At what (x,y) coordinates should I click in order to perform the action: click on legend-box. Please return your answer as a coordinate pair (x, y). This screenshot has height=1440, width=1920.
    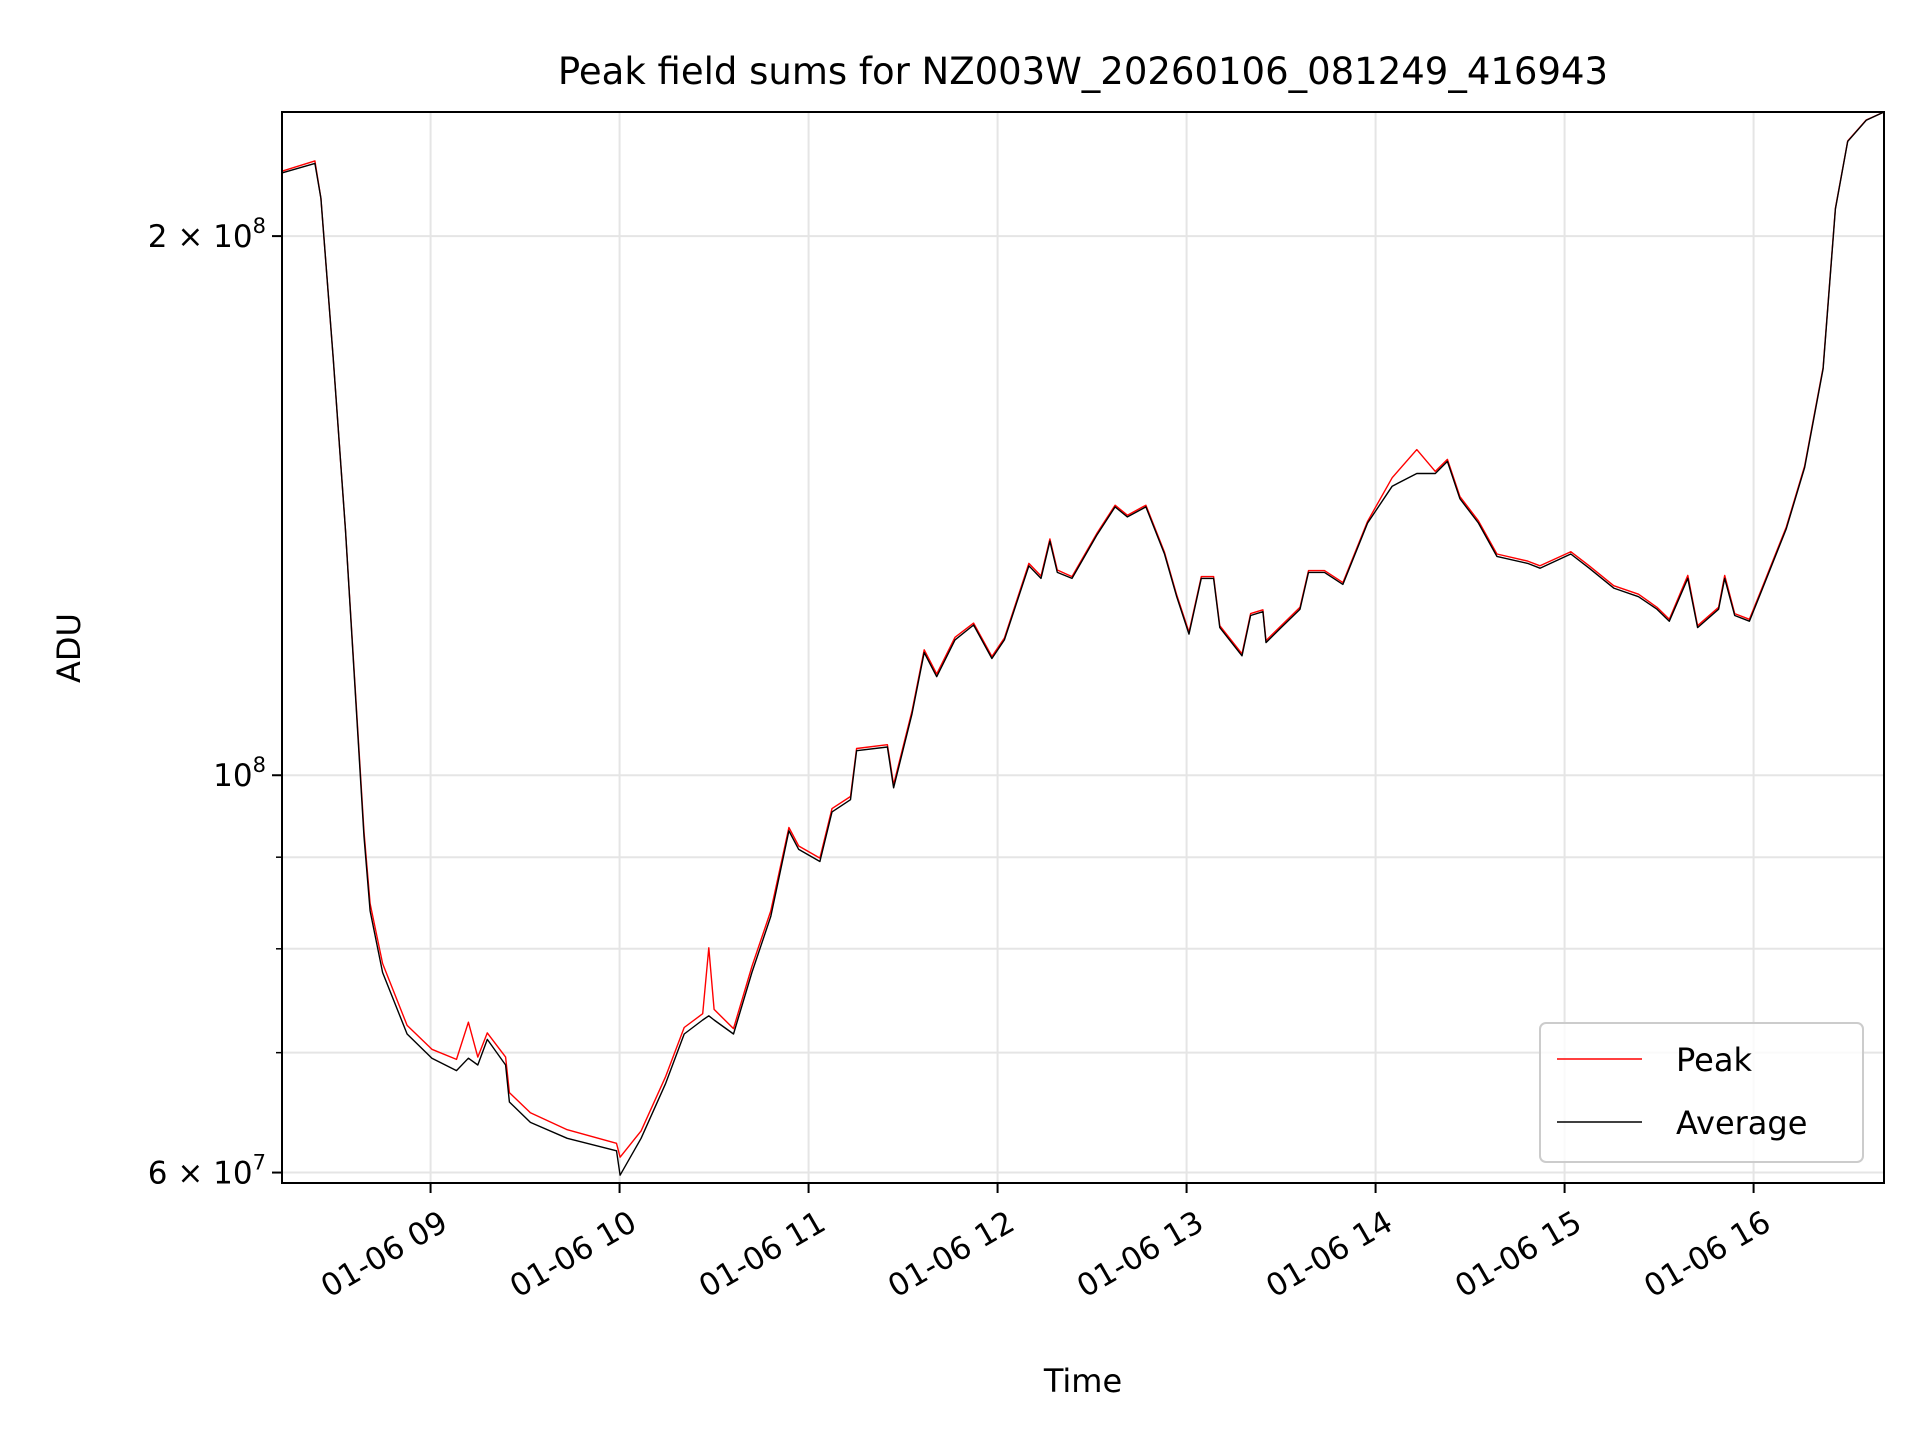
    Looking at the image, I should click on (1701, 1092).